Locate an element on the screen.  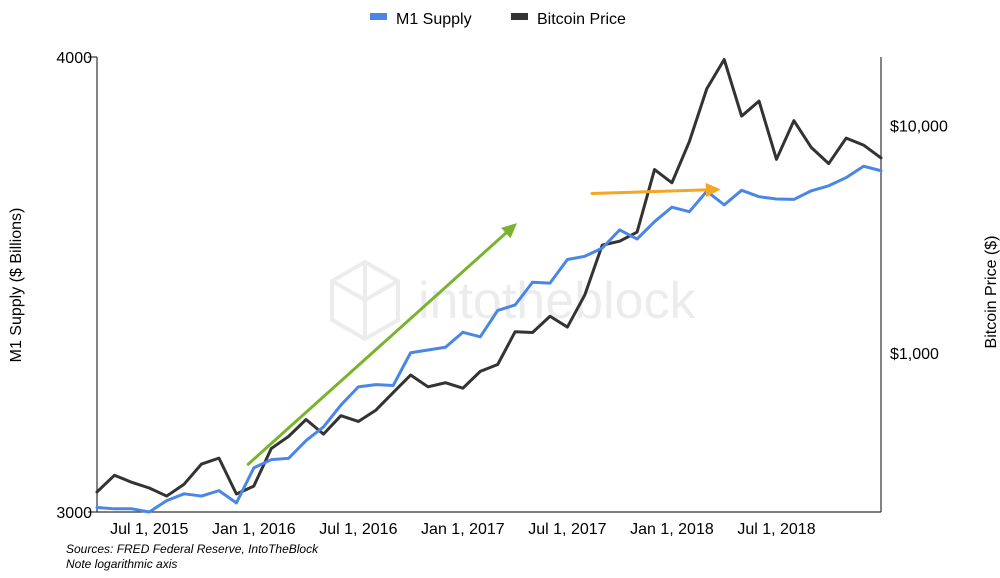
x-tick-label-jul-1-2015: Jul 1, 2015 is located at coordinates (149, 529).